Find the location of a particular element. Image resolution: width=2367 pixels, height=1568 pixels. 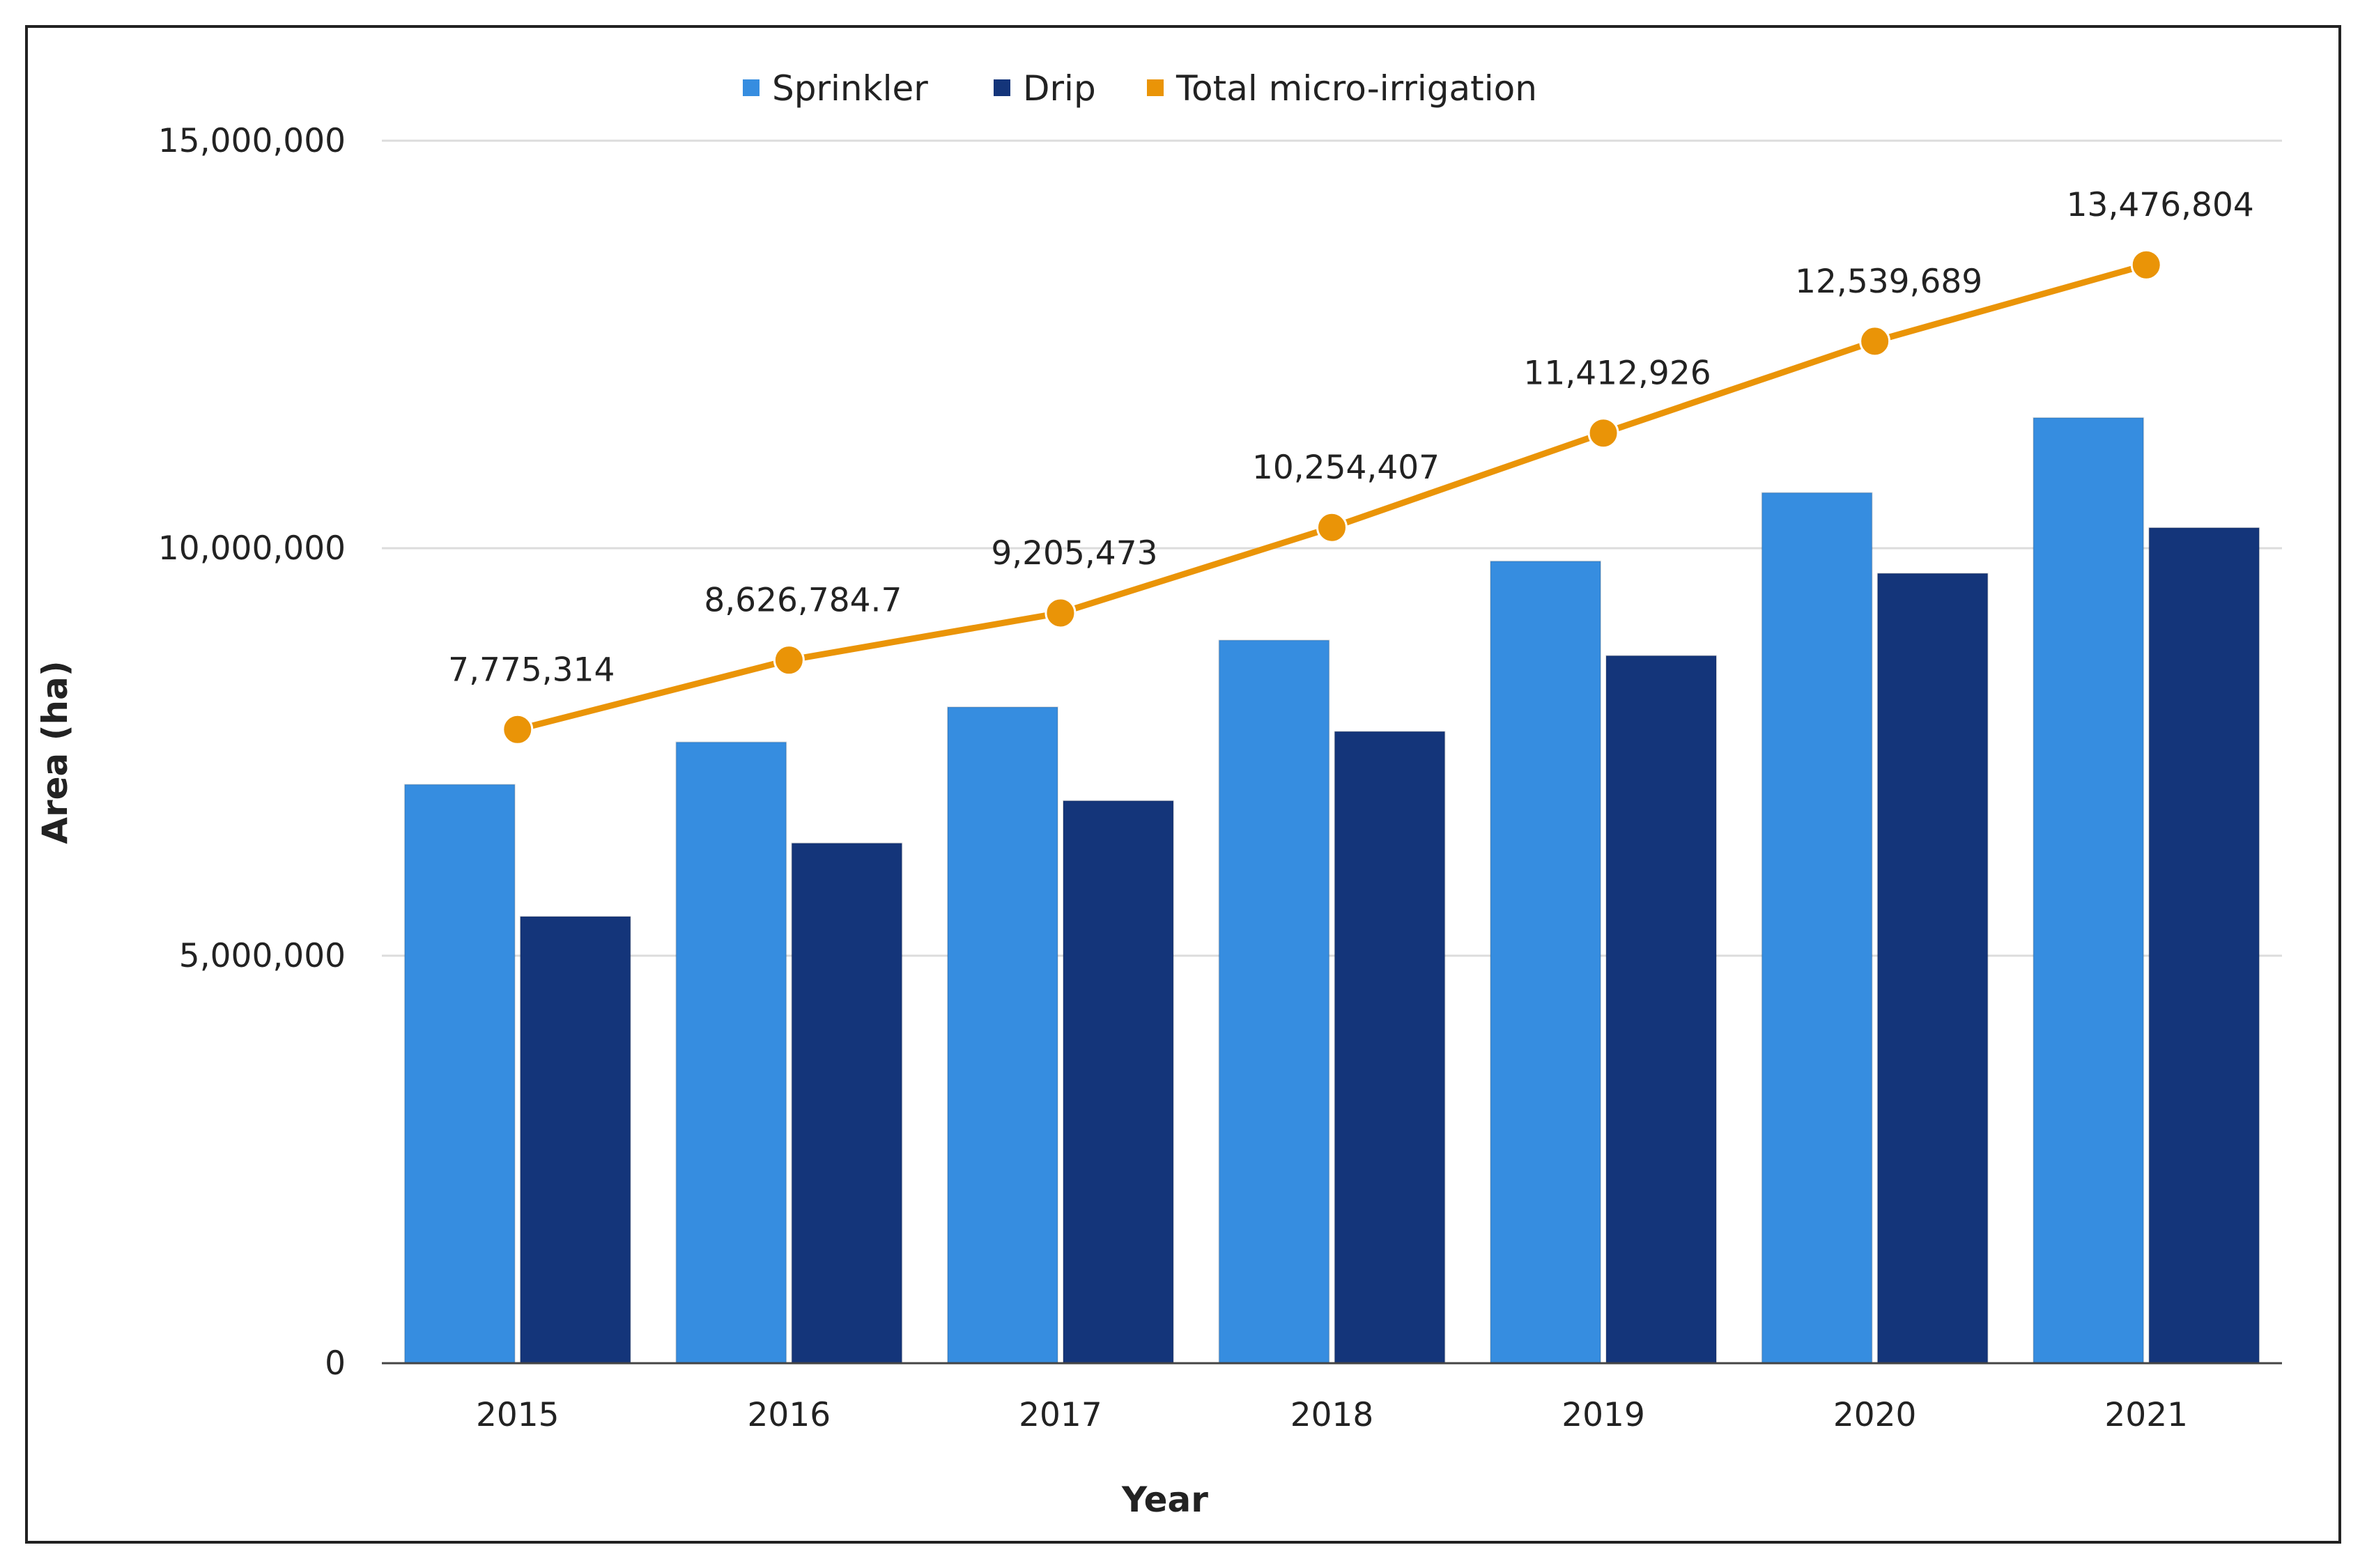

data-label-total-2021: 13,476,804 is located at coordinates (2160, 205).